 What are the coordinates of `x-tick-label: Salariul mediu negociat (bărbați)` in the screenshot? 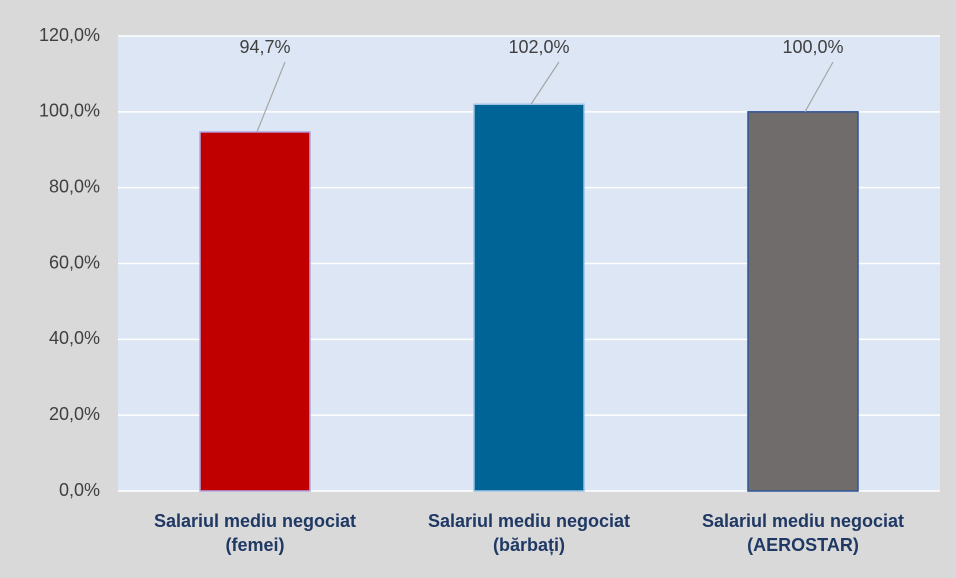 It's located at (529, 533).